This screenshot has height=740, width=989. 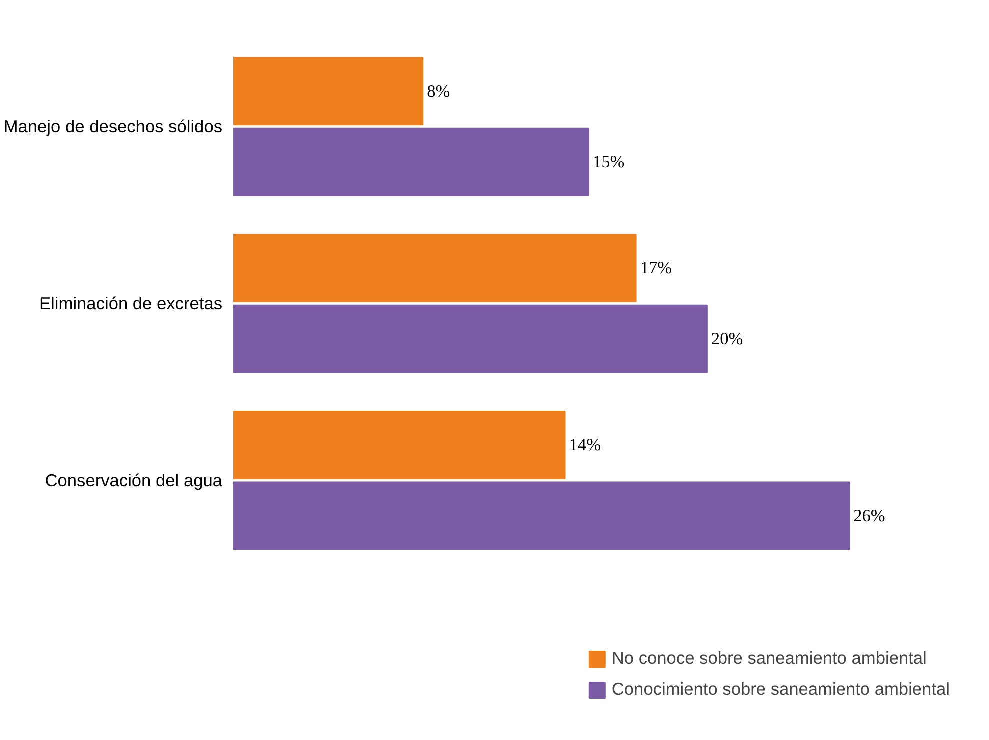 What do you see at coordinates (113, 126) in the screenshot?
I see `y-tick-label: Manejo de desechos sólidos` at bounding box center [113, 126].